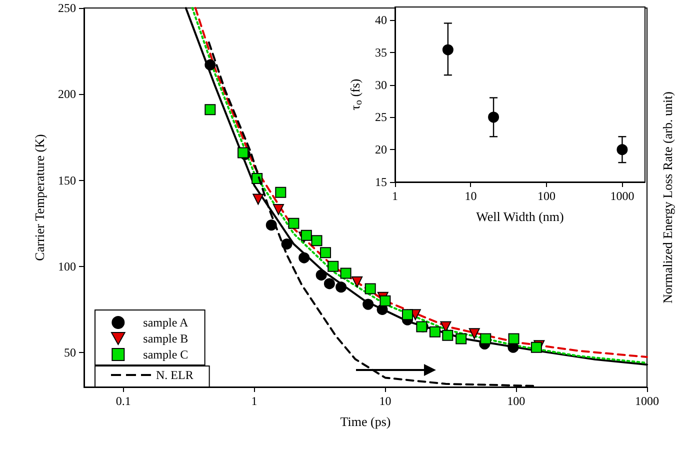  What do you see at coordinates (67, 266) in the screenshot?
I see `y-tick-label: 100` at bounding box center [67, 266].